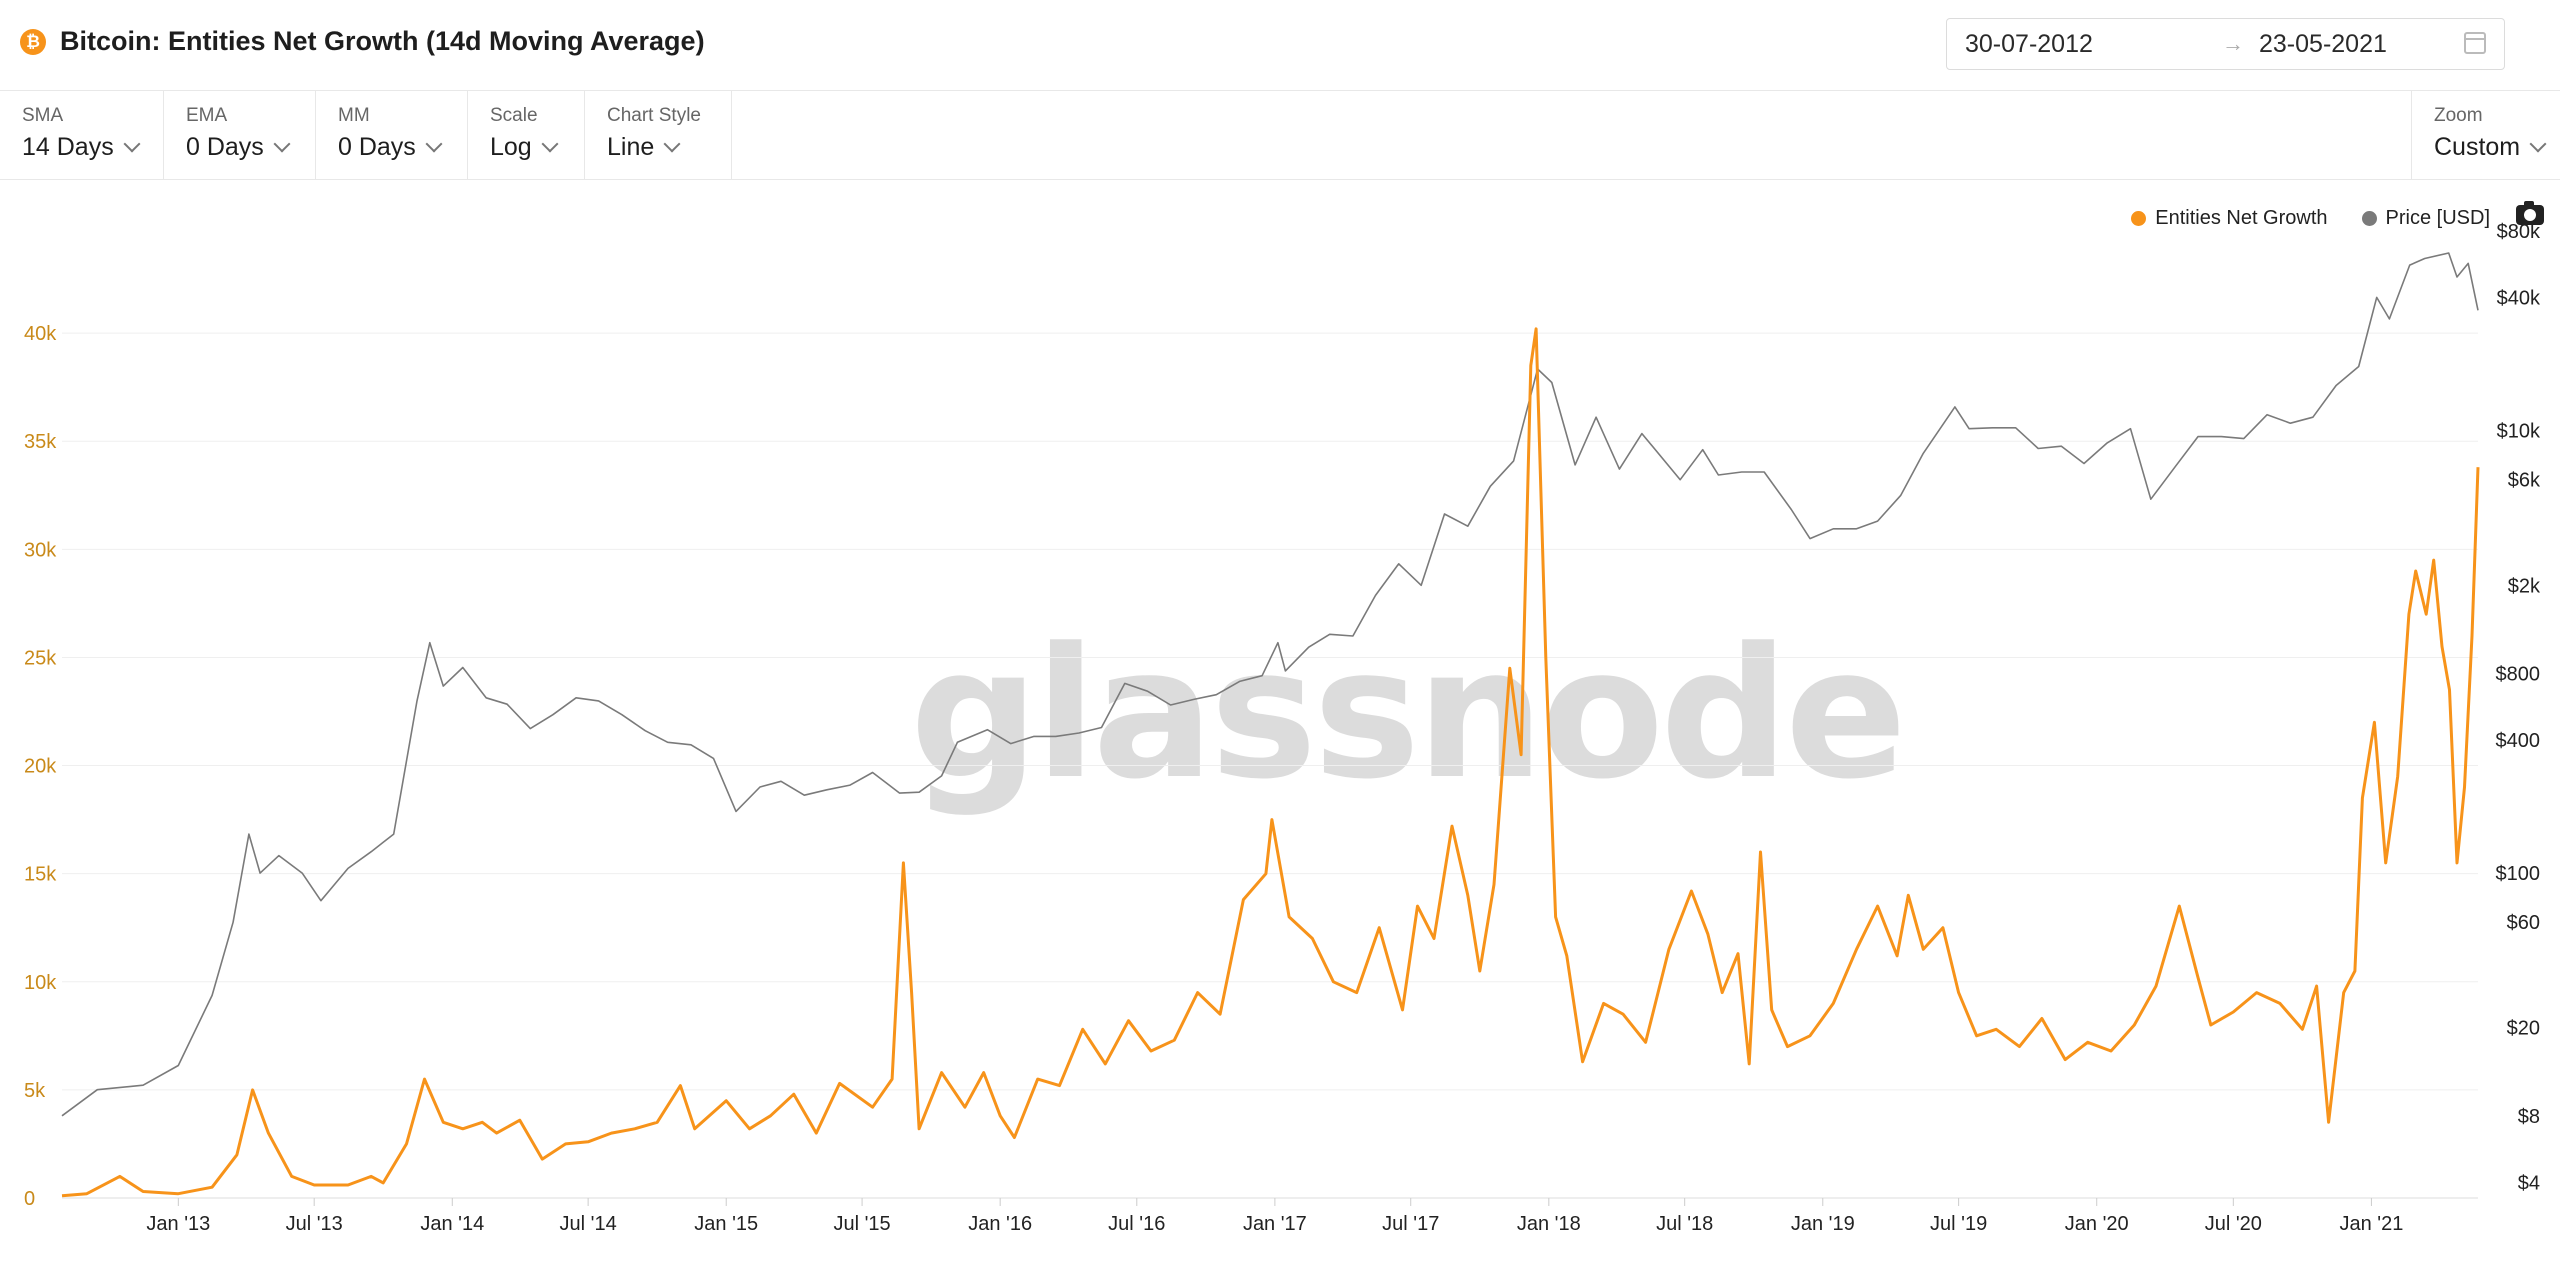 Image resolution: width=2560 pixels, height=1263 pixels. I want to click on legend-item-entities-net-growth: Entities Net Growth, so click(2229, 218).